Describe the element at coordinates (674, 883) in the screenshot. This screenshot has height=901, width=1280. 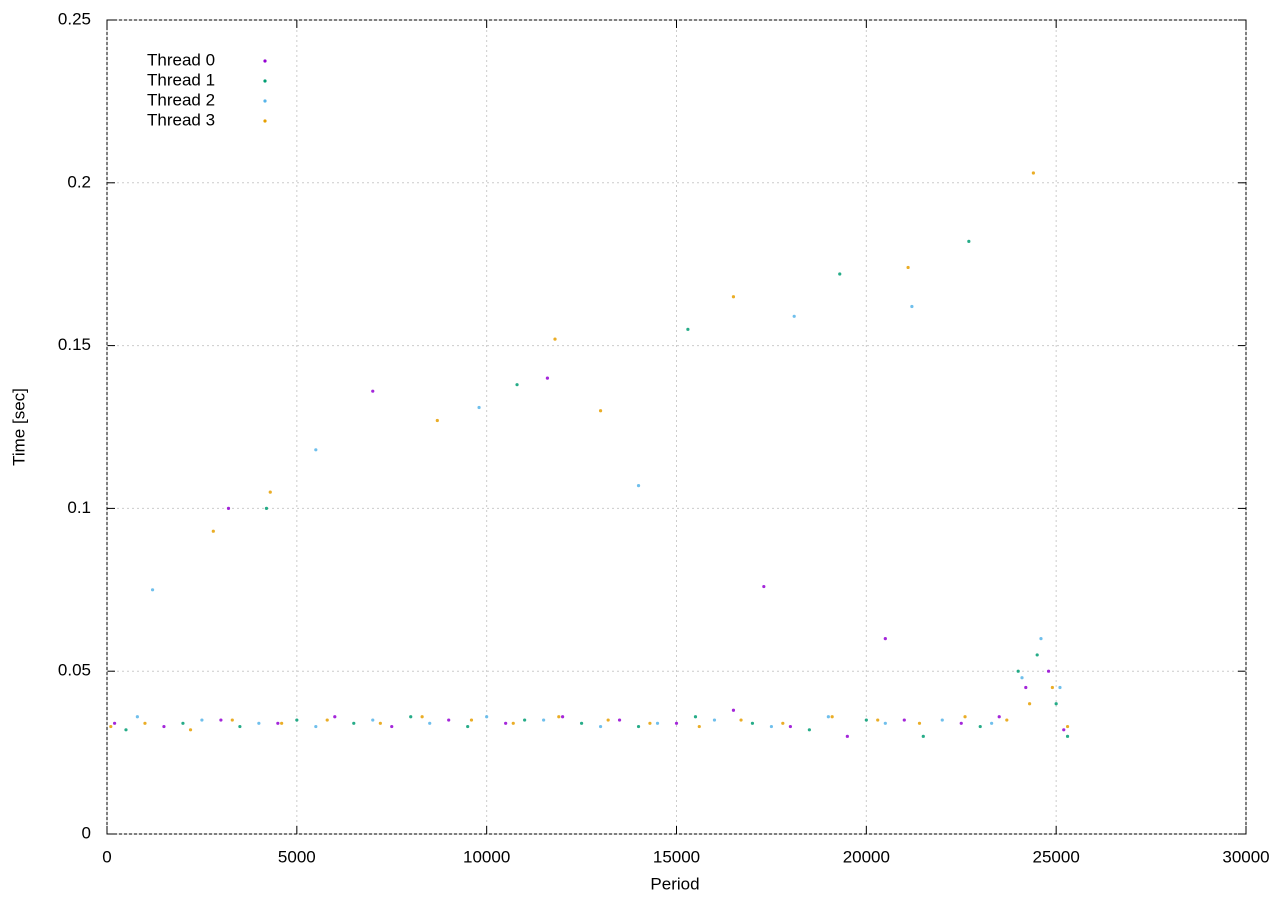
I see `x-axis-label: Period` at that location.